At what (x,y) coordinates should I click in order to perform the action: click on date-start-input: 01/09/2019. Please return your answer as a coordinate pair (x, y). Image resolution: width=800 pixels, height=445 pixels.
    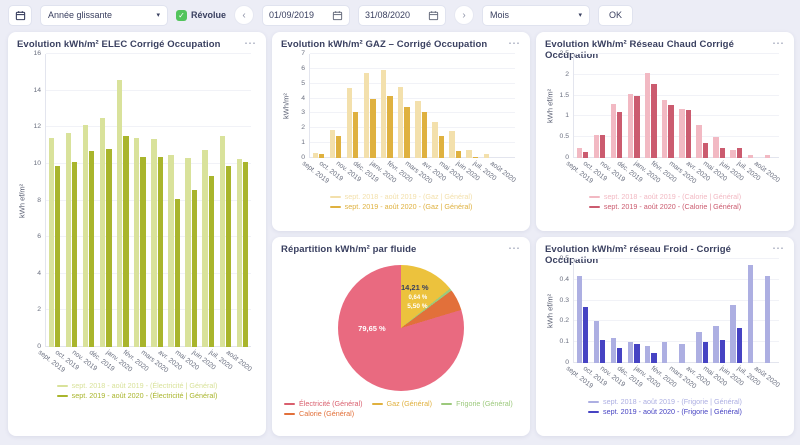
    Looking at the image, I should click on (306, 15).